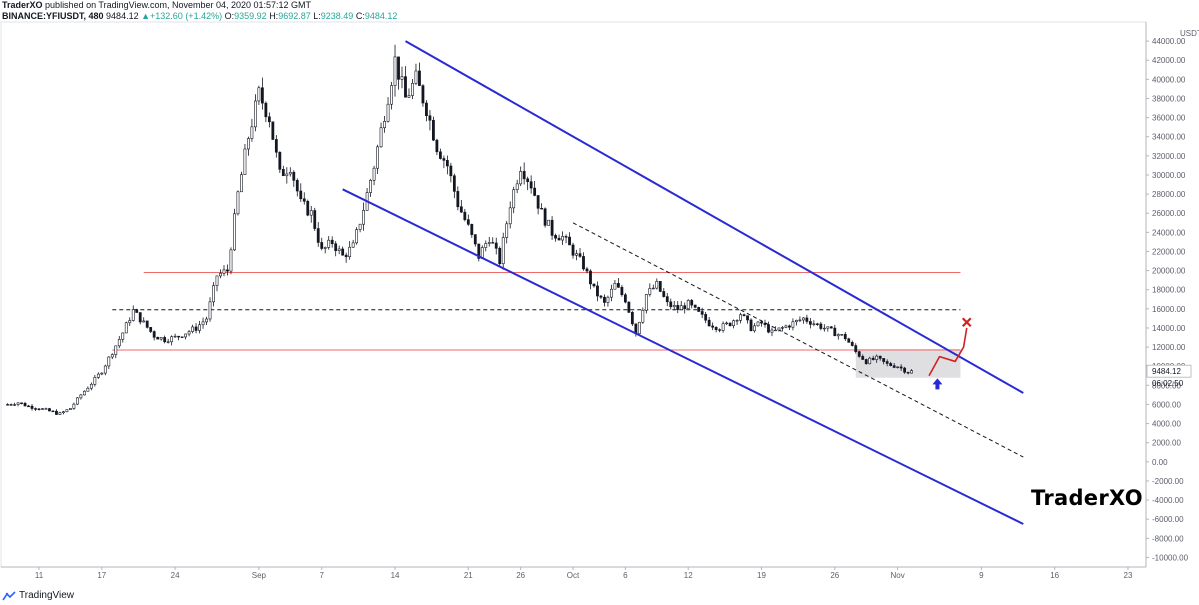 The width and height of the screenshot is (1199, 605). I want to click on price-tick-label: 6000.00, so click(1166, 404).